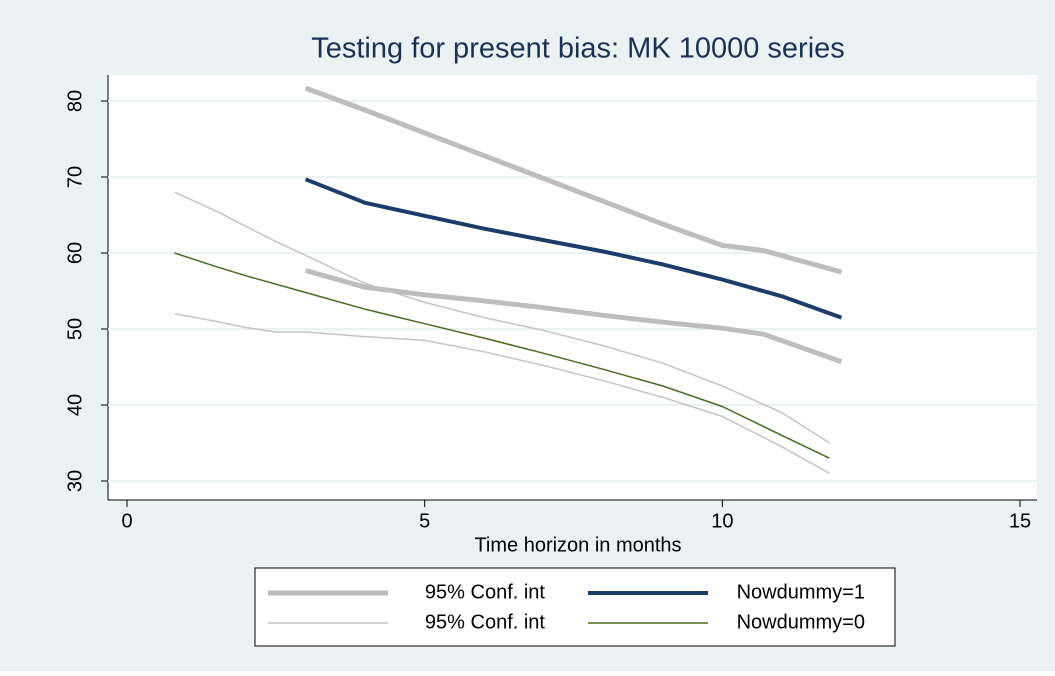  Describe the element at coordinates (75, 405) in the screenshot. I see `y-tick-label: 40` at that location.